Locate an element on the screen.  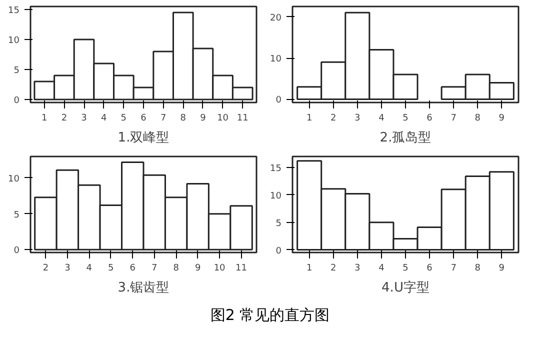
text: 4.U字型 is located at coordinates (406, 288).